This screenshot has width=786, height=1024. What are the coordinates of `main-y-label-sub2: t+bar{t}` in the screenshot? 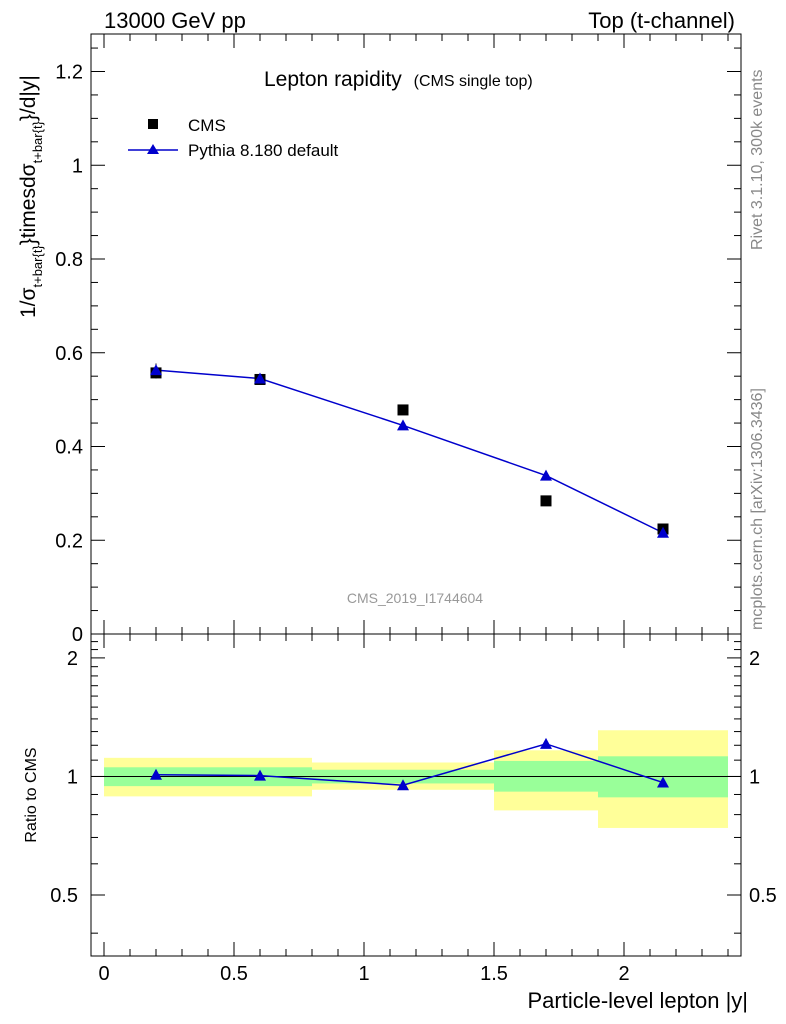 It's located at (37, 141).